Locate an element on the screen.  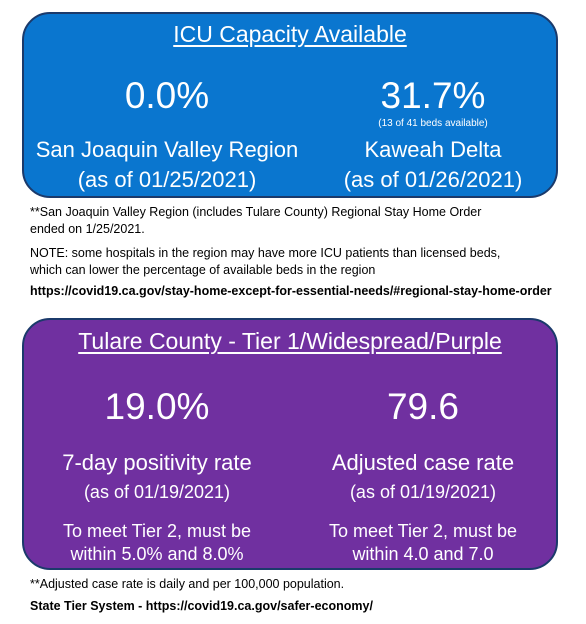
kaweah-name: Kaweah Delta is located at coordinates (433, 149).